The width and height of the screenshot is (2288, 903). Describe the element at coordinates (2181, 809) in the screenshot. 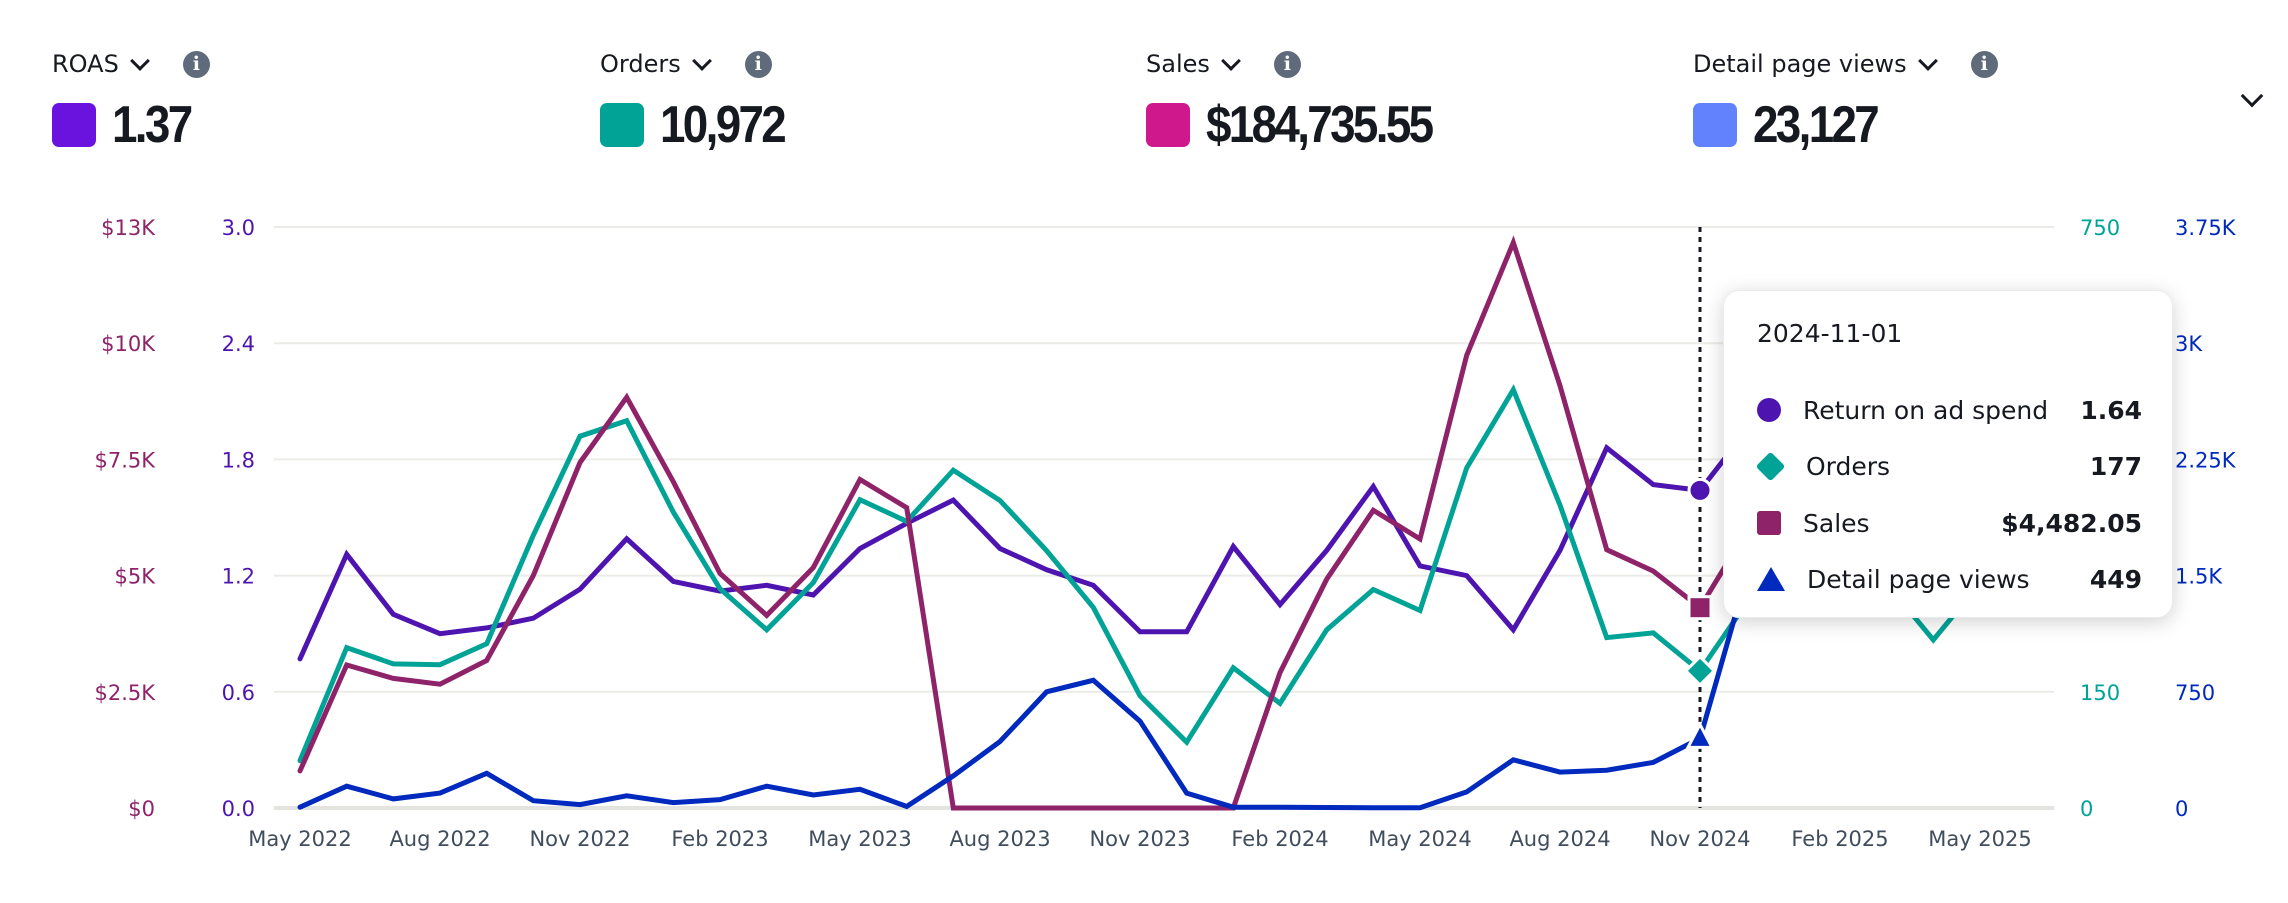

I see `y-tick-label-right-outer: 0` at that location.